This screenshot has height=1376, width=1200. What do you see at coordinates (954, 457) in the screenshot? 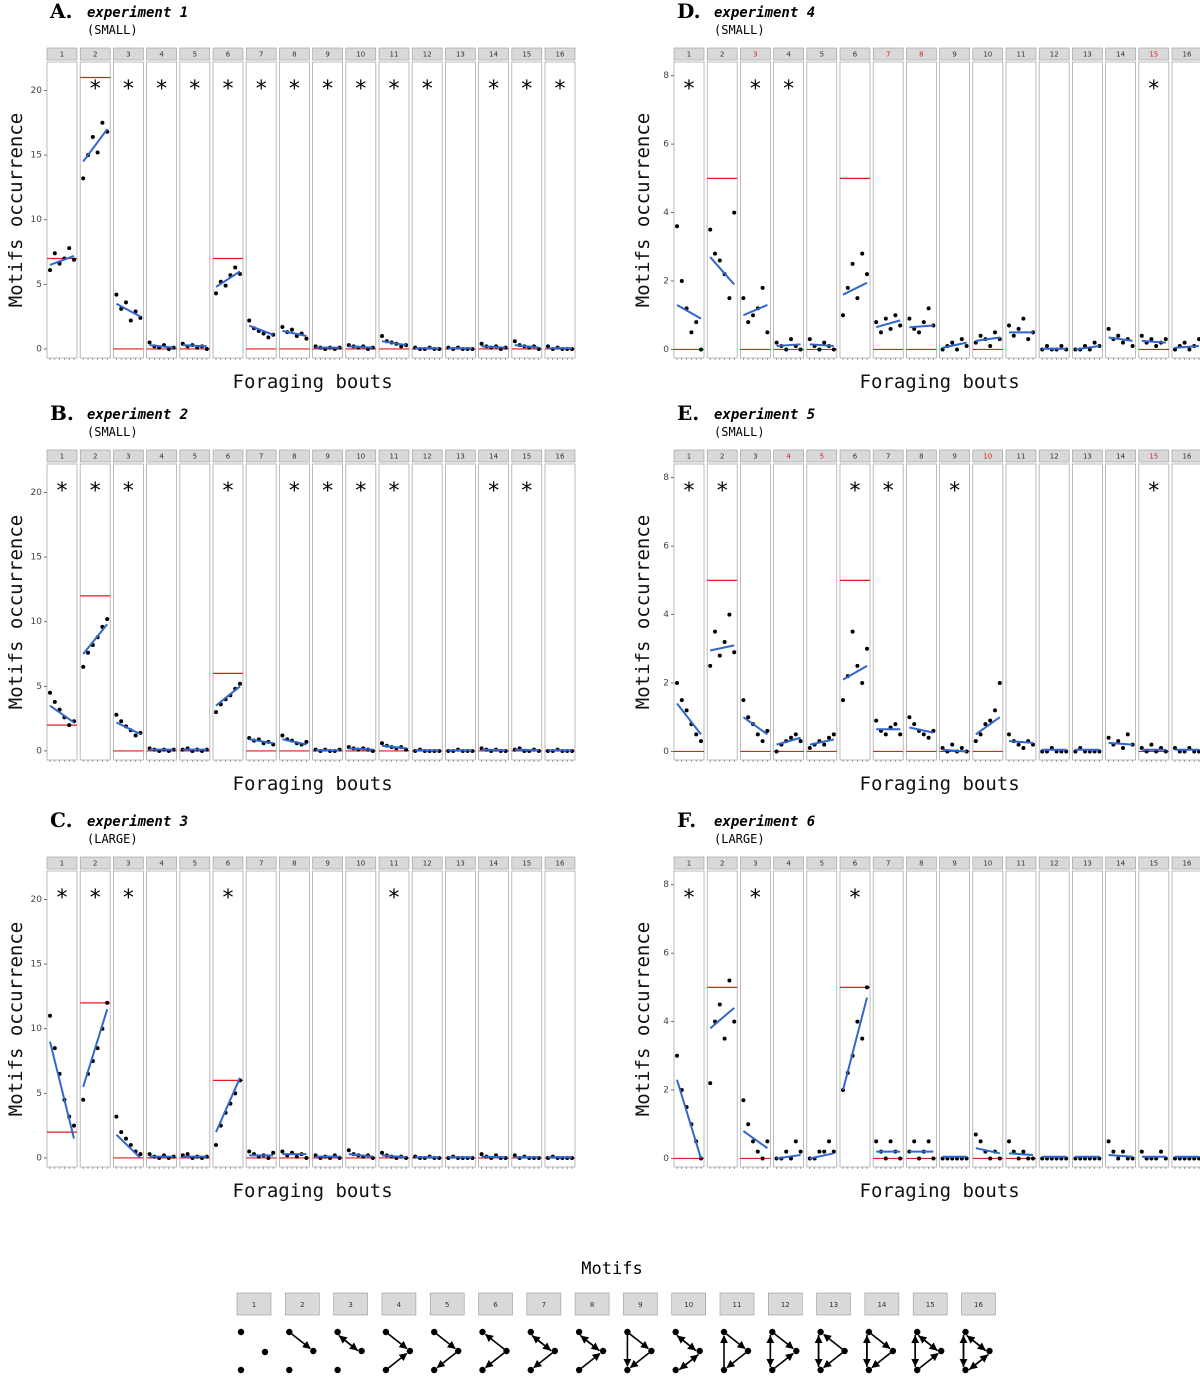
I see `facet-label: 9` at bounding box center [954, 457].